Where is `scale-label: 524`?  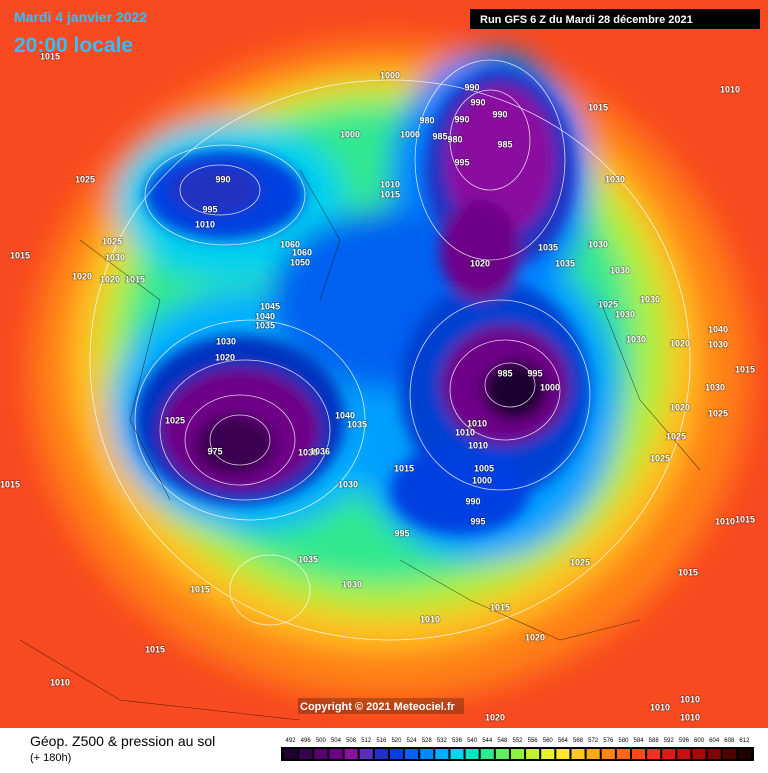
scale-label: 524 is located at coordinates (412, 741).